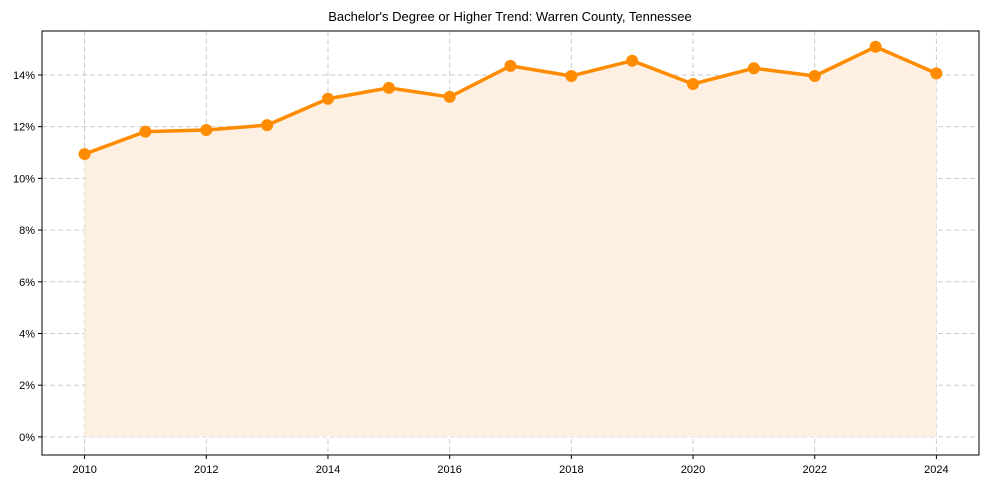  What do you see at coordinates (206, 470) in the screenshot?
I see `x-tick-label: 2012` at bounding box center [206, 470].